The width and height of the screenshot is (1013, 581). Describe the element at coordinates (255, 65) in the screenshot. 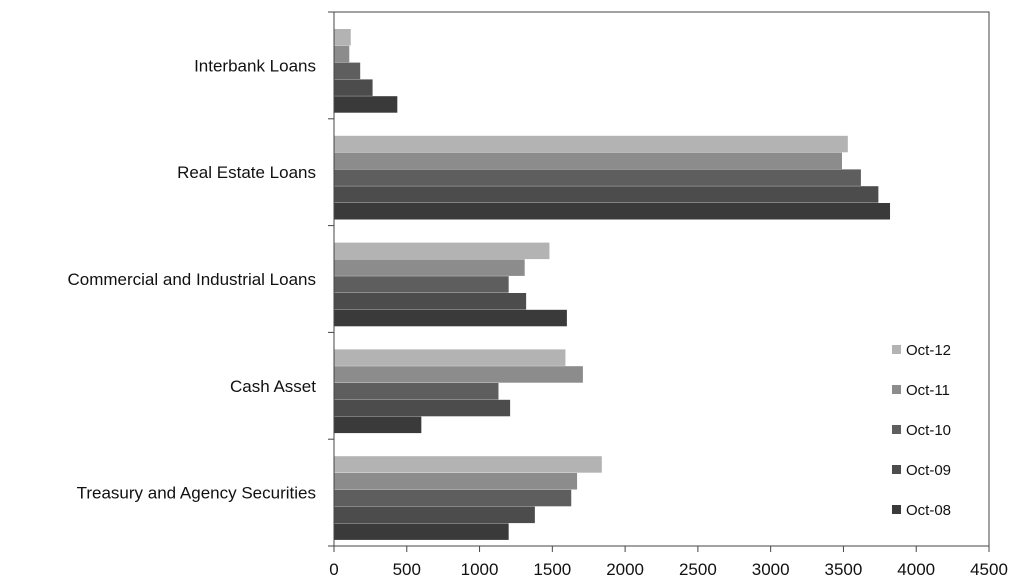

I see `category-label: Interbank Loans` at that location.